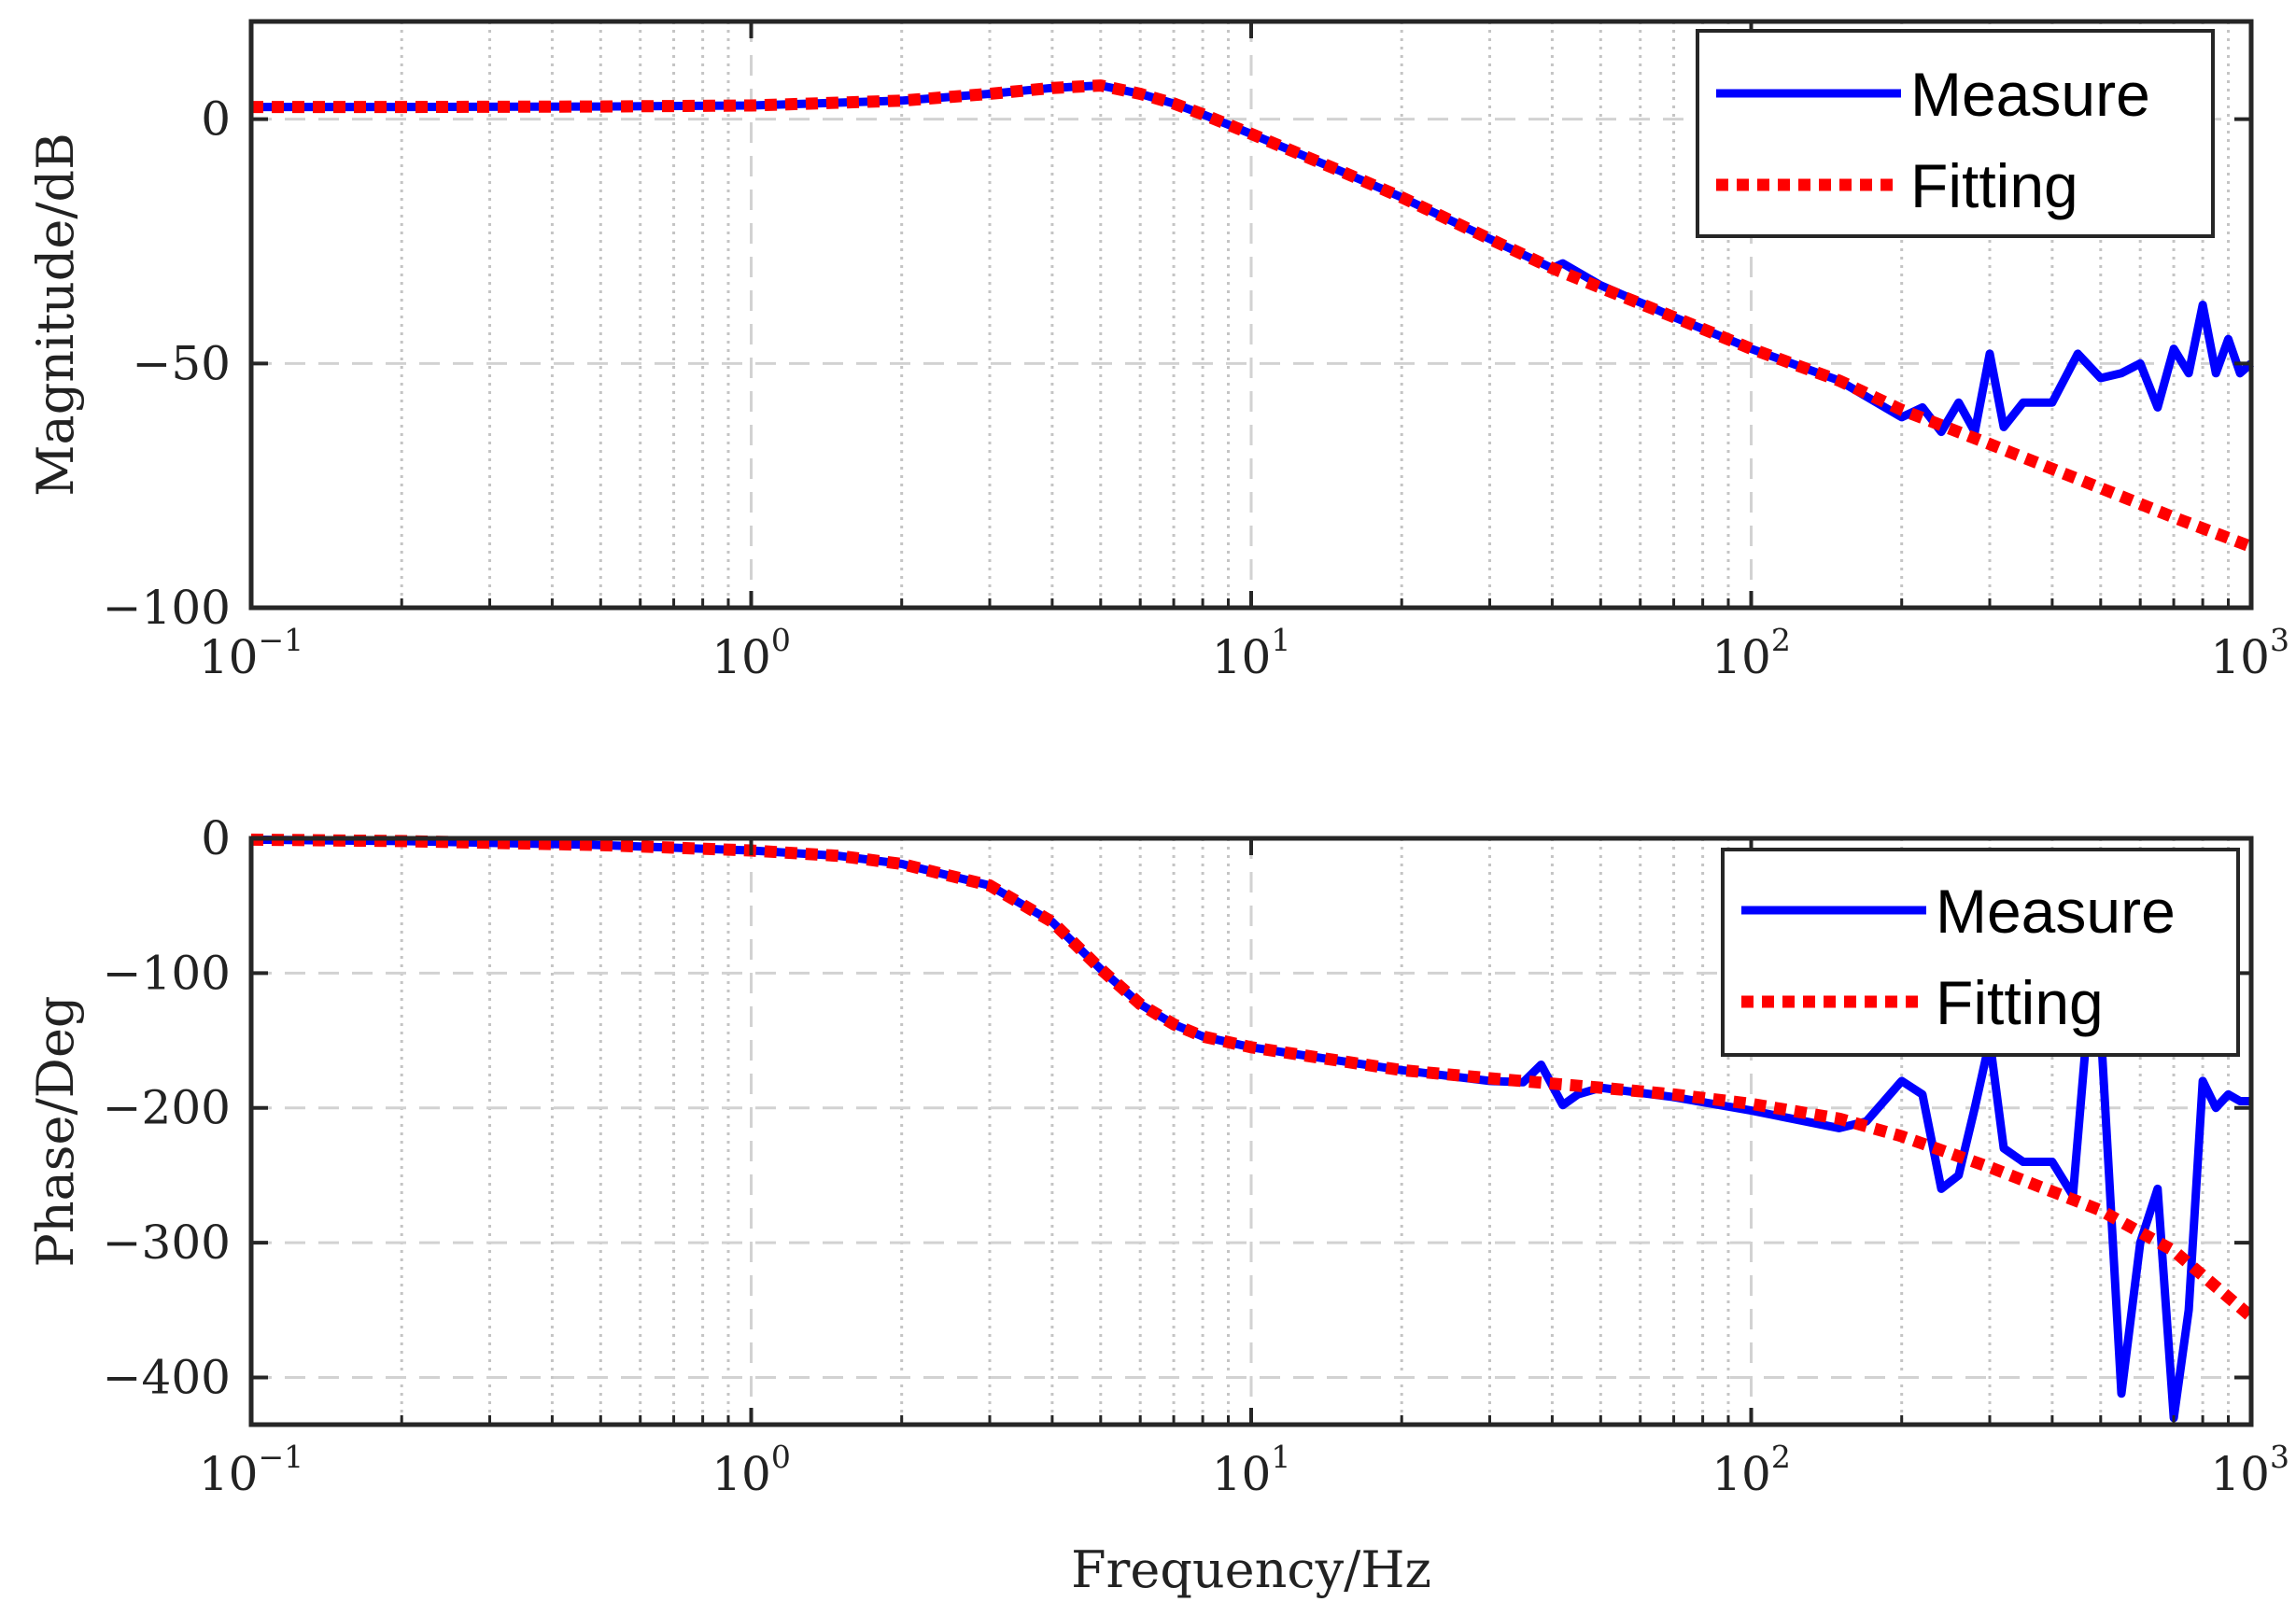 This screenshot has height=1616, width=2296. I want to click on phase-x-tick-label-exponent: −1, so click(281, 1457).